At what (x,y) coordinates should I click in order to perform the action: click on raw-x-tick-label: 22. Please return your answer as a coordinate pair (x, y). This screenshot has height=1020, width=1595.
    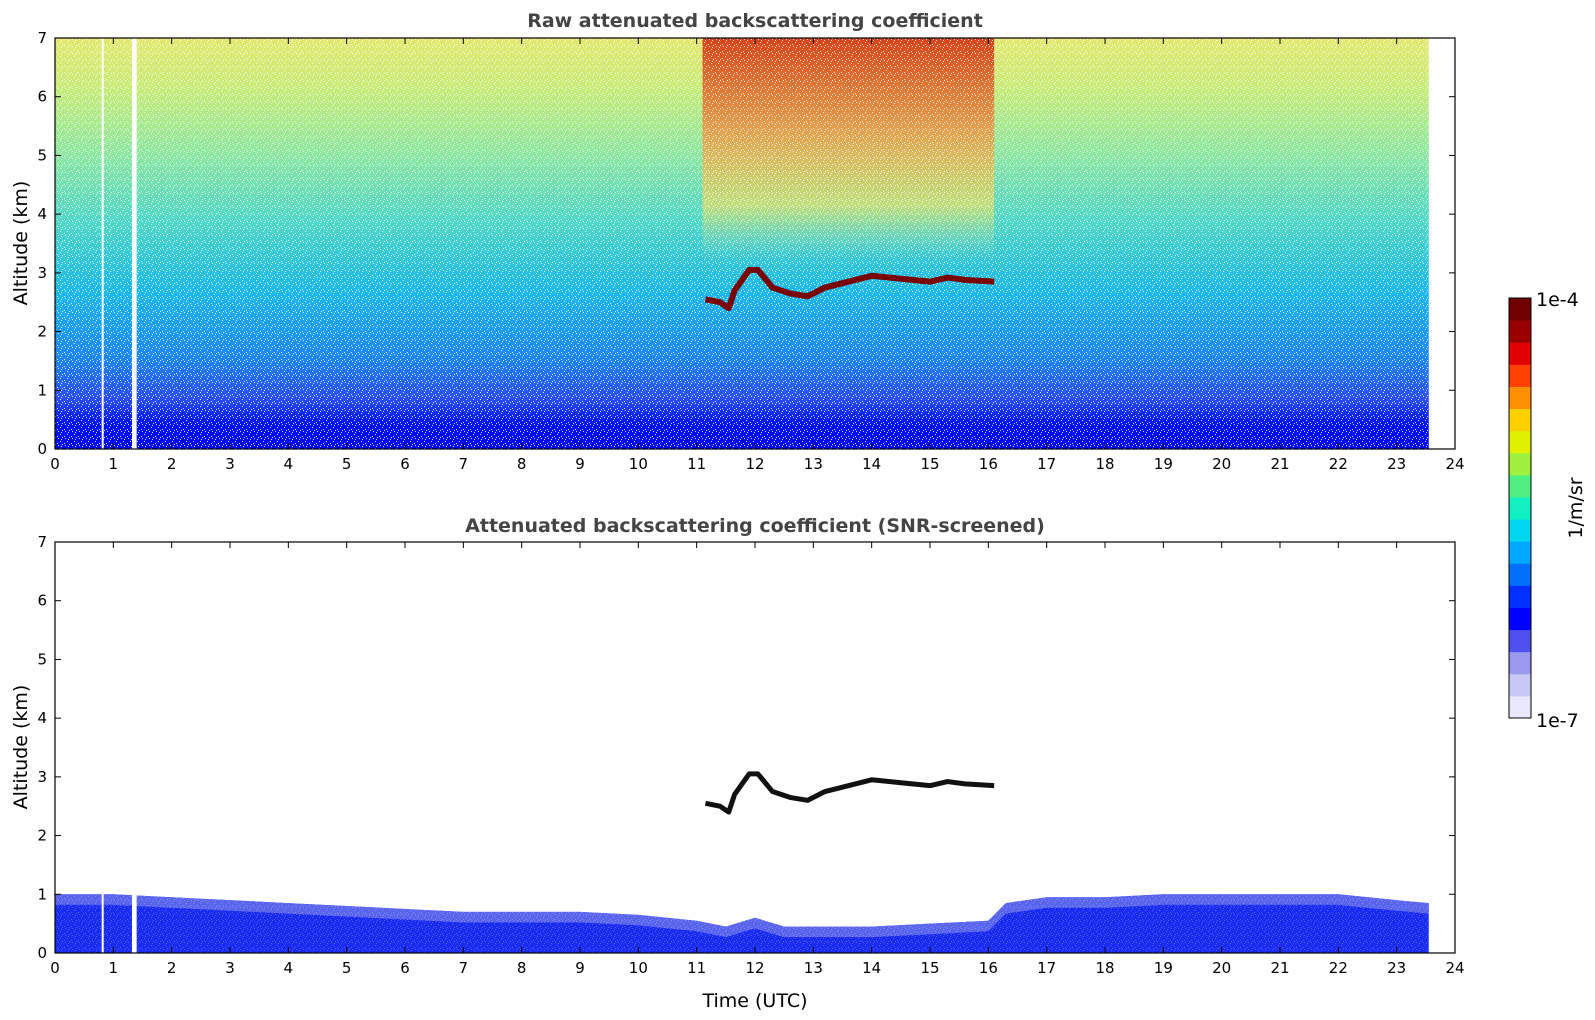
    Looking at the image, I should click on (1338, 464).